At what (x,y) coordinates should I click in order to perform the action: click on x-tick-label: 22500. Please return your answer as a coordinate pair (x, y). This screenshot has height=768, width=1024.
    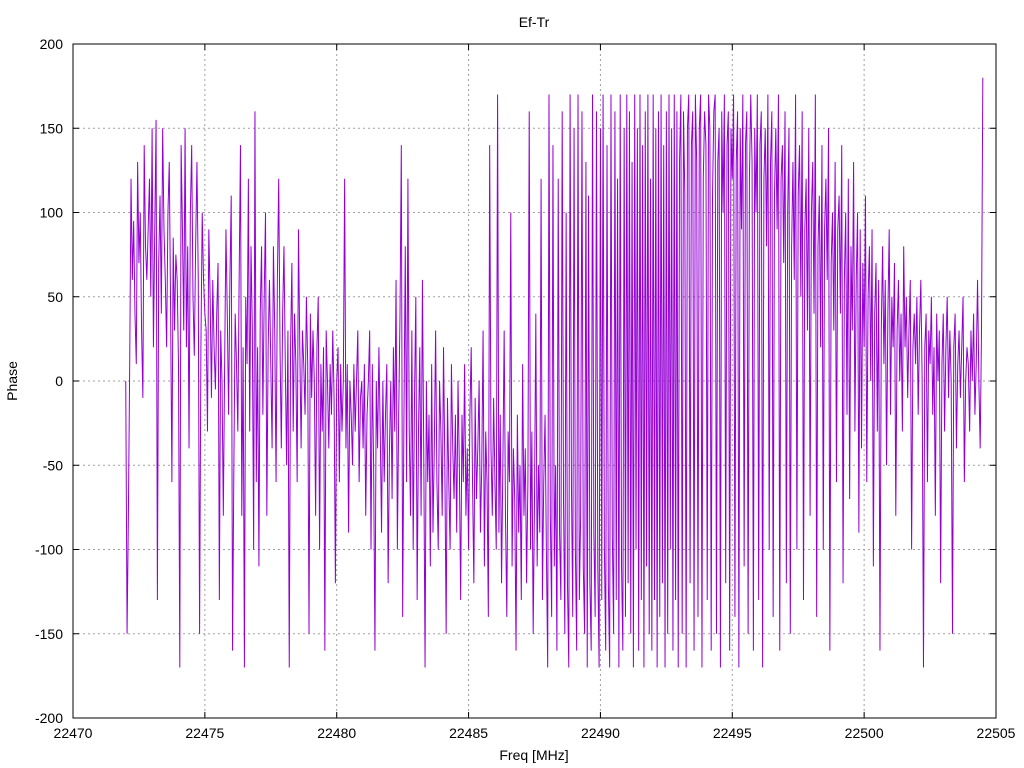
    Looking at the image, I should click on (864, 733).